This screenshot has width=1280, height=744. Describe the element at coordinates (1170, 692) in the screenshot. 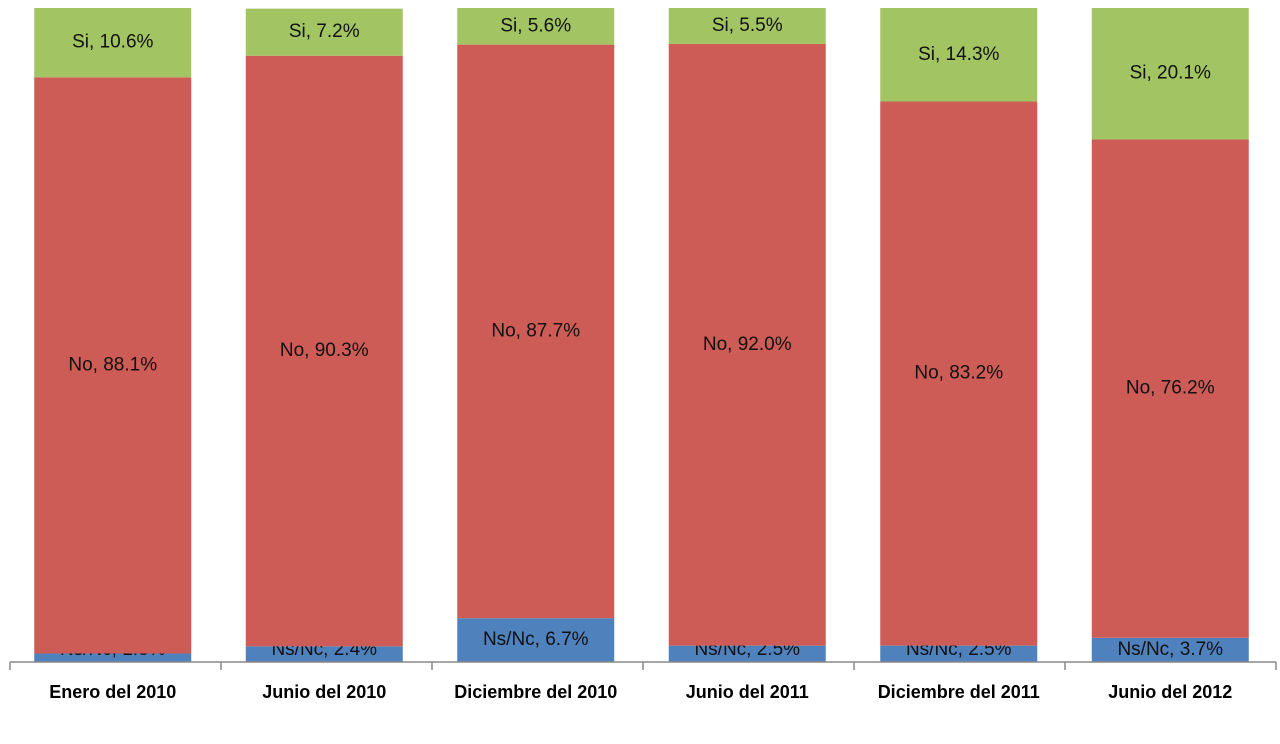

I see `x-tick-label: Junio del 2012` at that location.